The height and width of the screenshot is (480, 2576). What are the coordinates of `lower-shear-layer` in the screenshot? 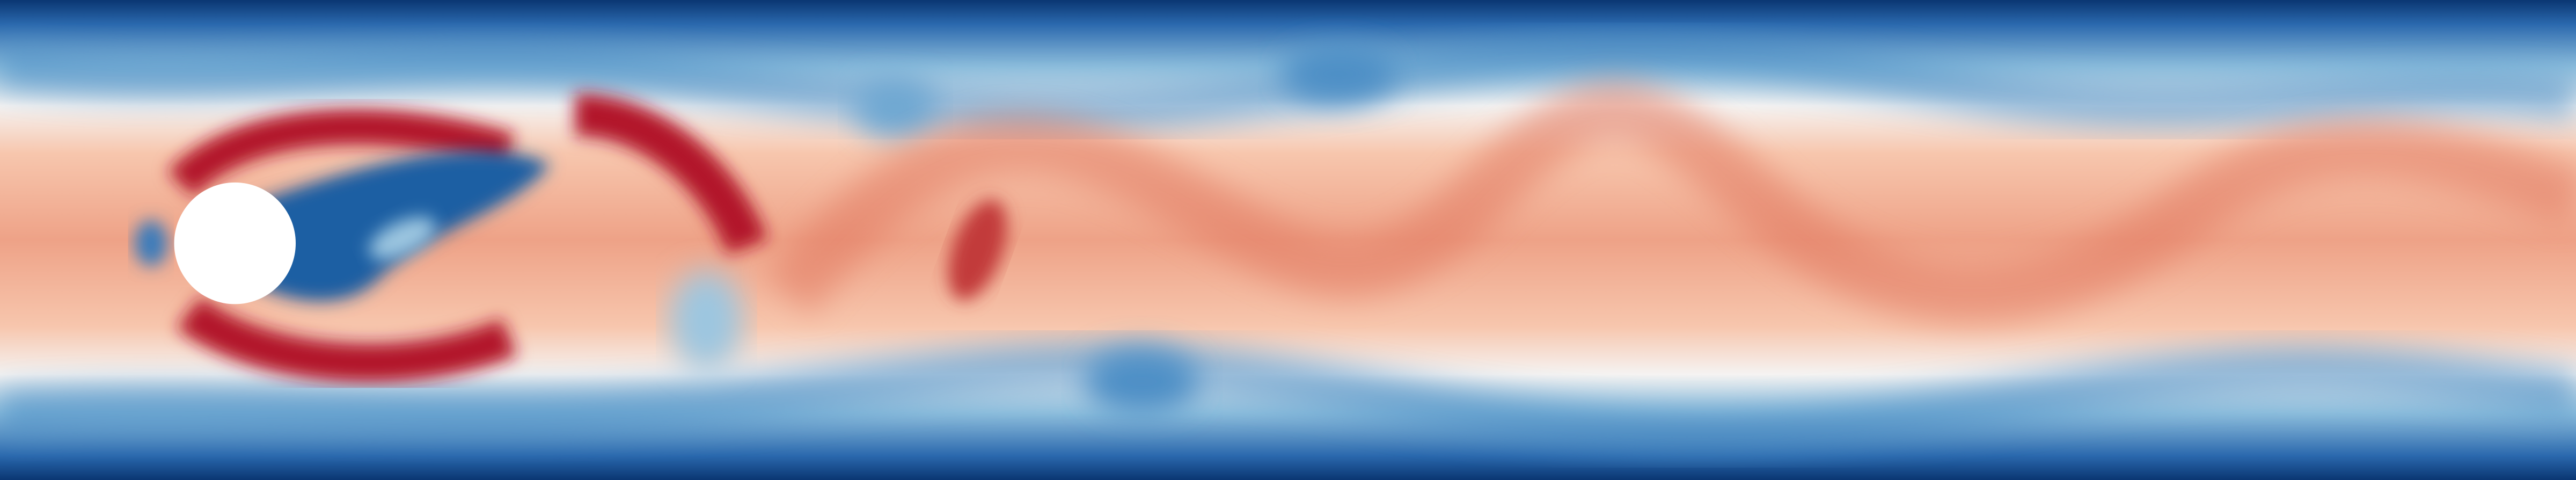 It's located at (347, 339).